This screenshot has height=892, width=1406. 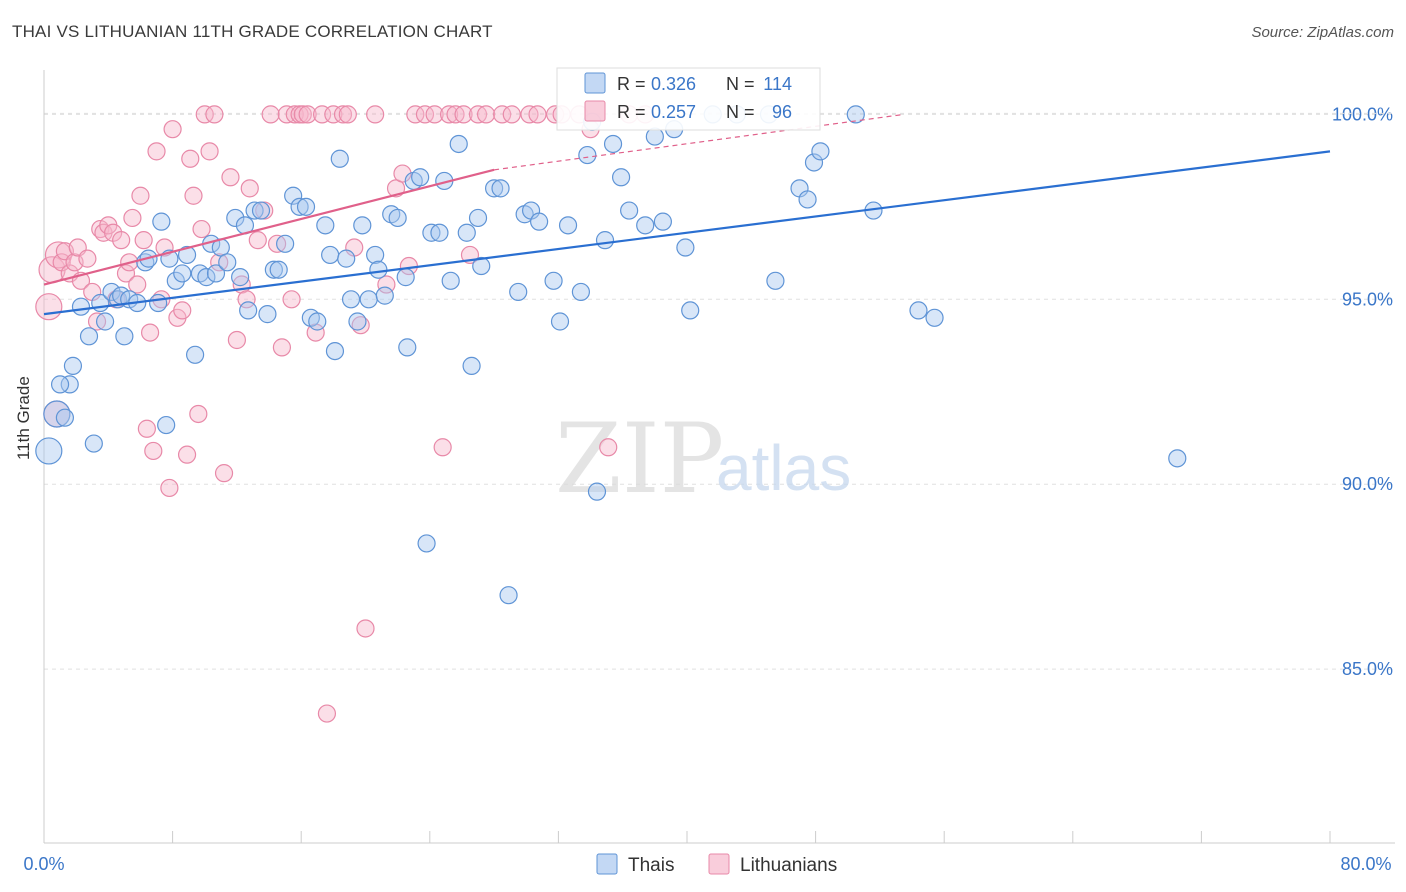 What do you see at coordinates (1367, 484) in the screenshot?
I see `y-tick-label: 90.0%` at bounding box center [1367, 484].